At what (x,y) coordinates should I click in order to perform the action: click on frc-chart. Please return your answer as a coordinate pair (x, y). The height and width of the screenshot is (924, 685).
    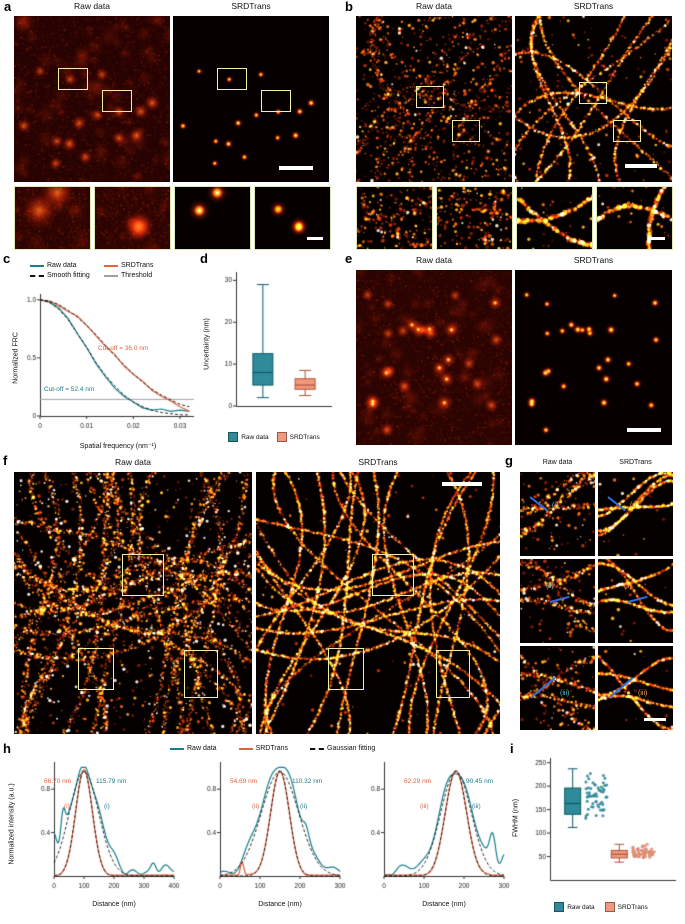
    Looking at the image, I should click on (109, 364).